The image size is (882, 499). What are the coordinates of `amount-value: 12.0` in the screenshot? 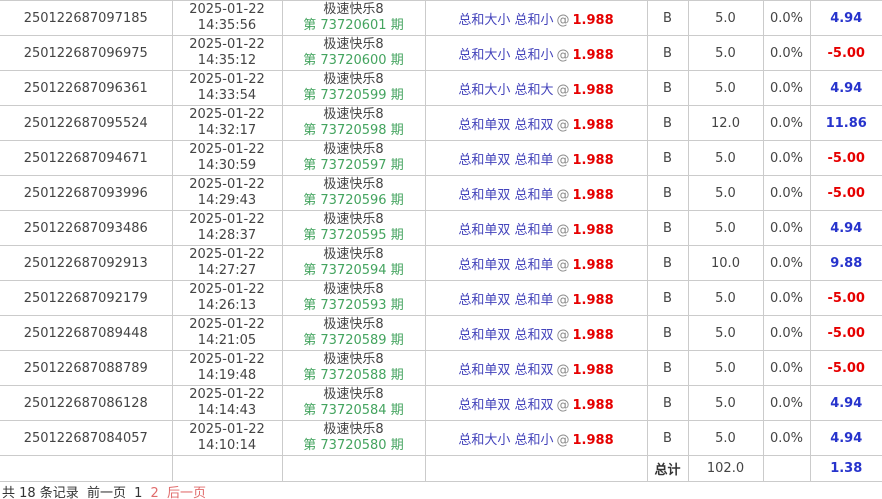 It's located at (725, 123).